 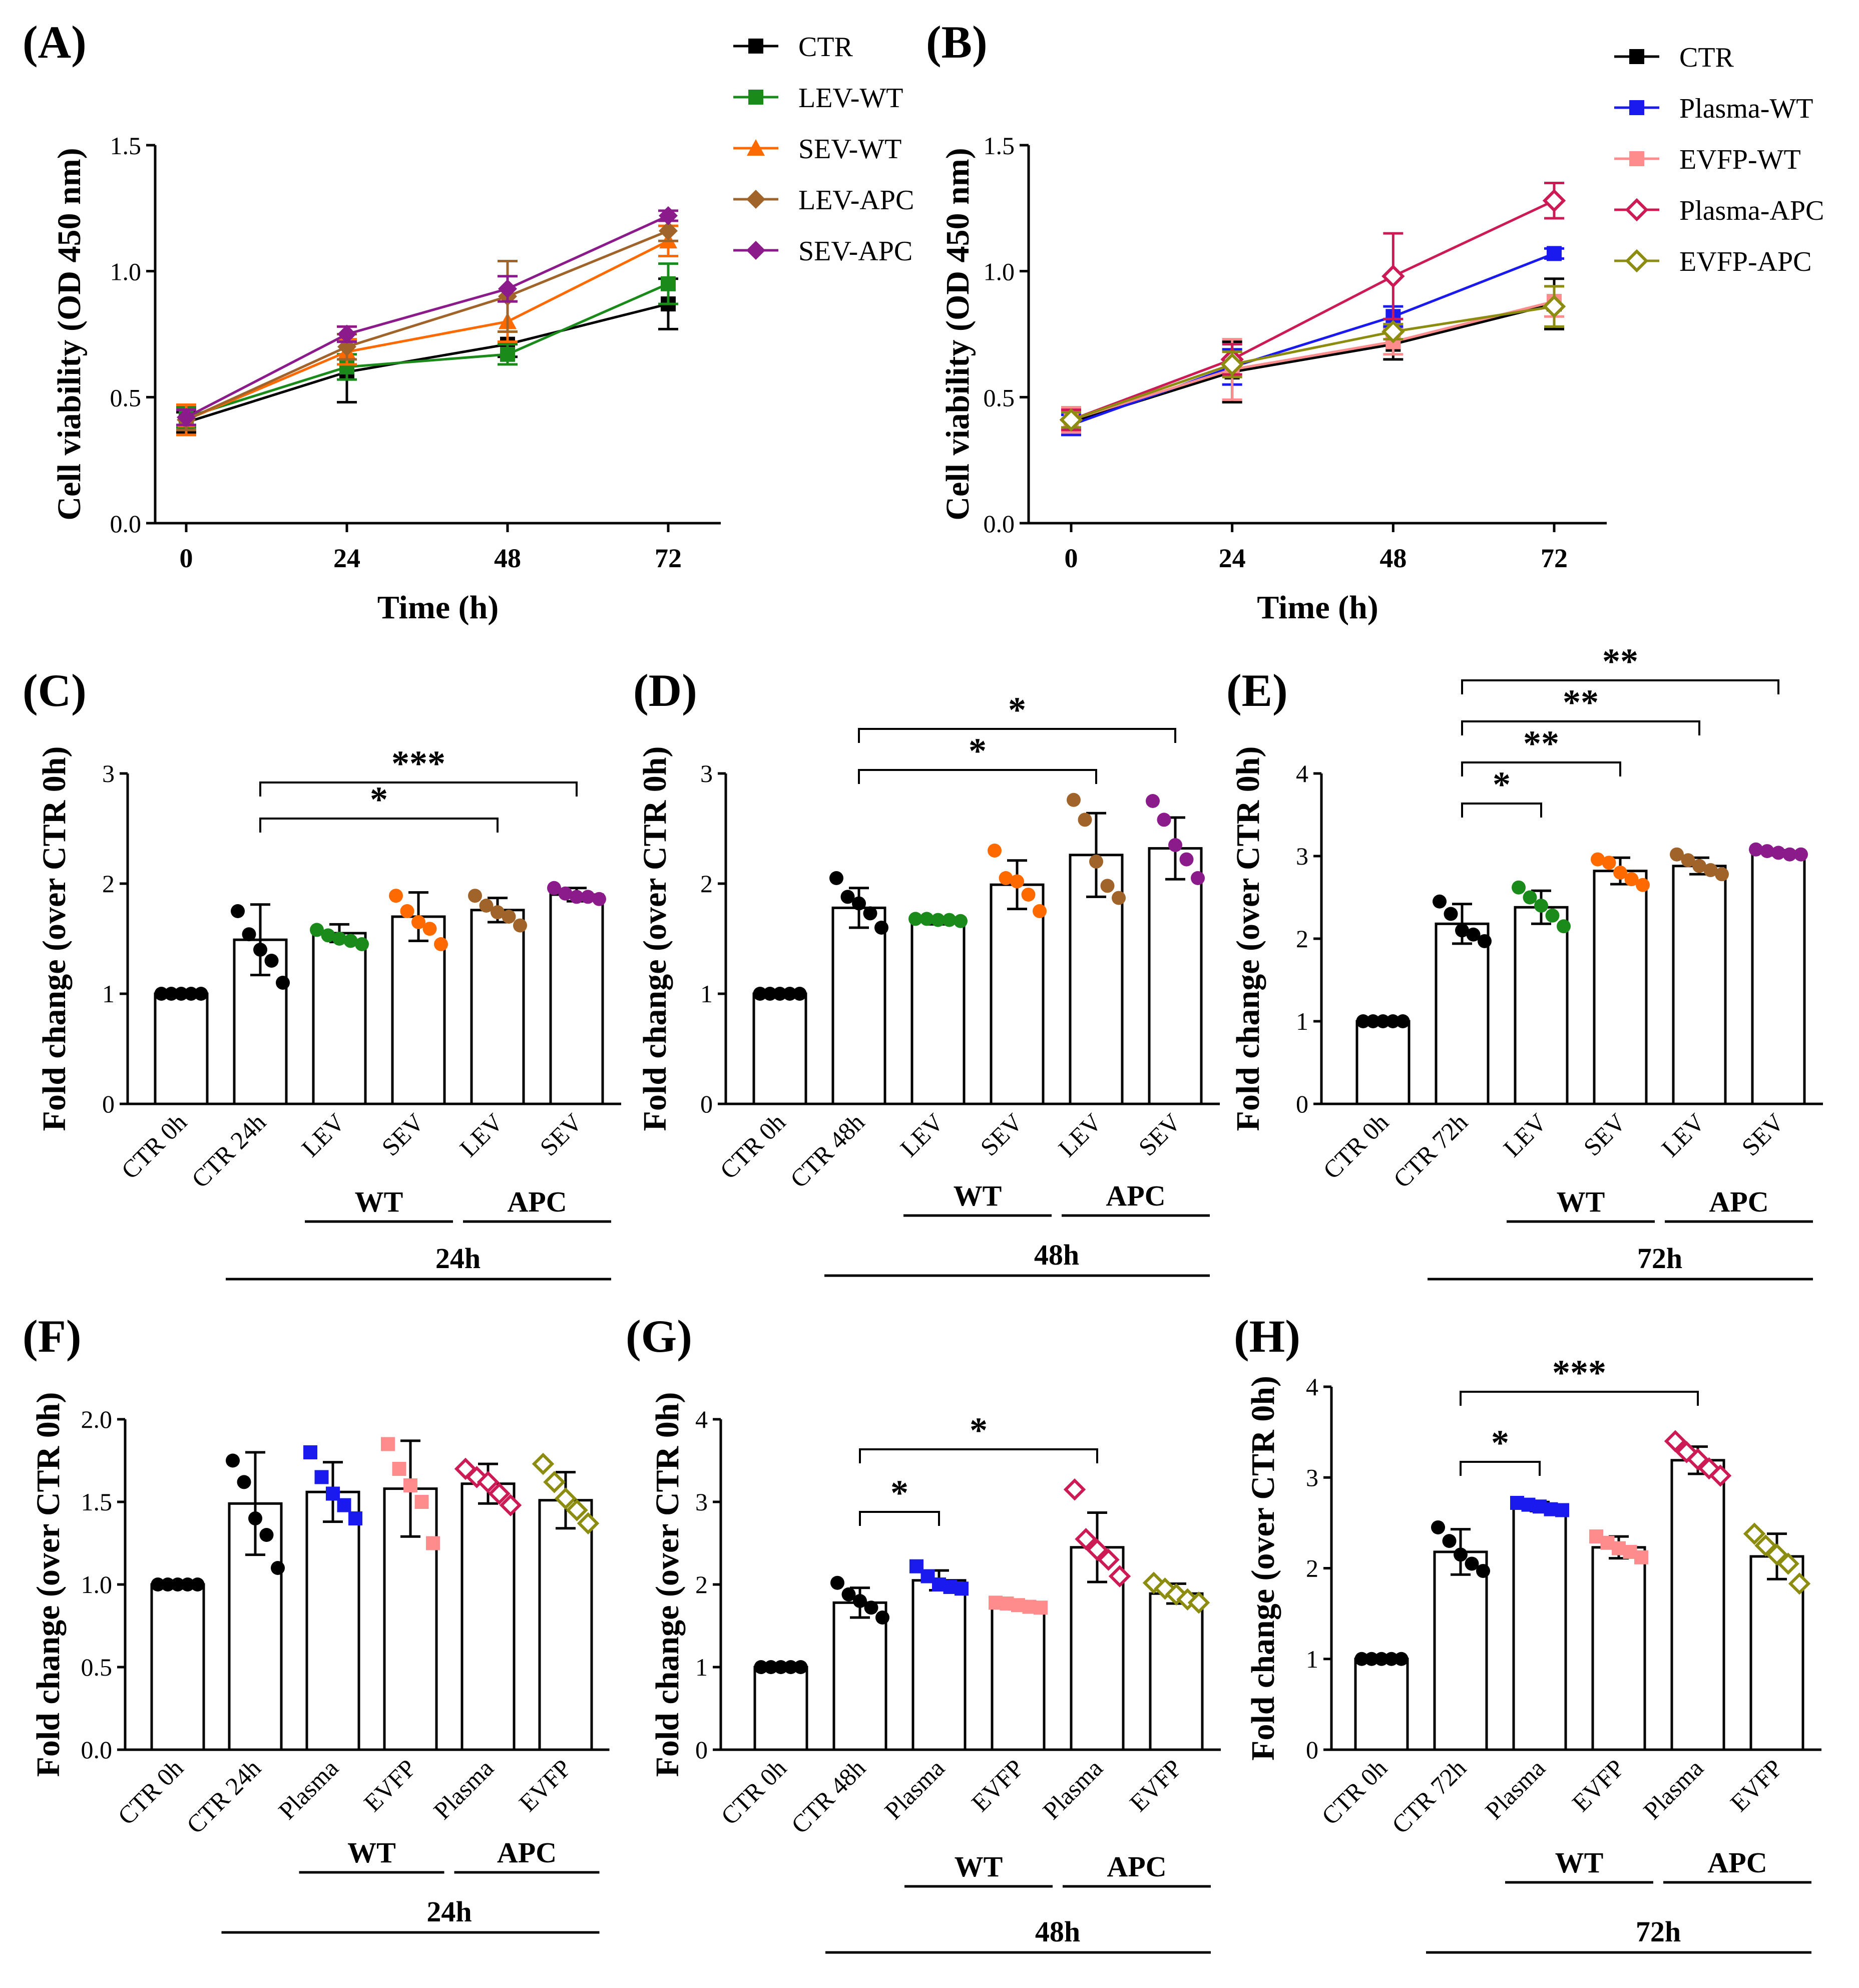 I want to click on y-tick-label: 1, so click(x=1302, y=1021).